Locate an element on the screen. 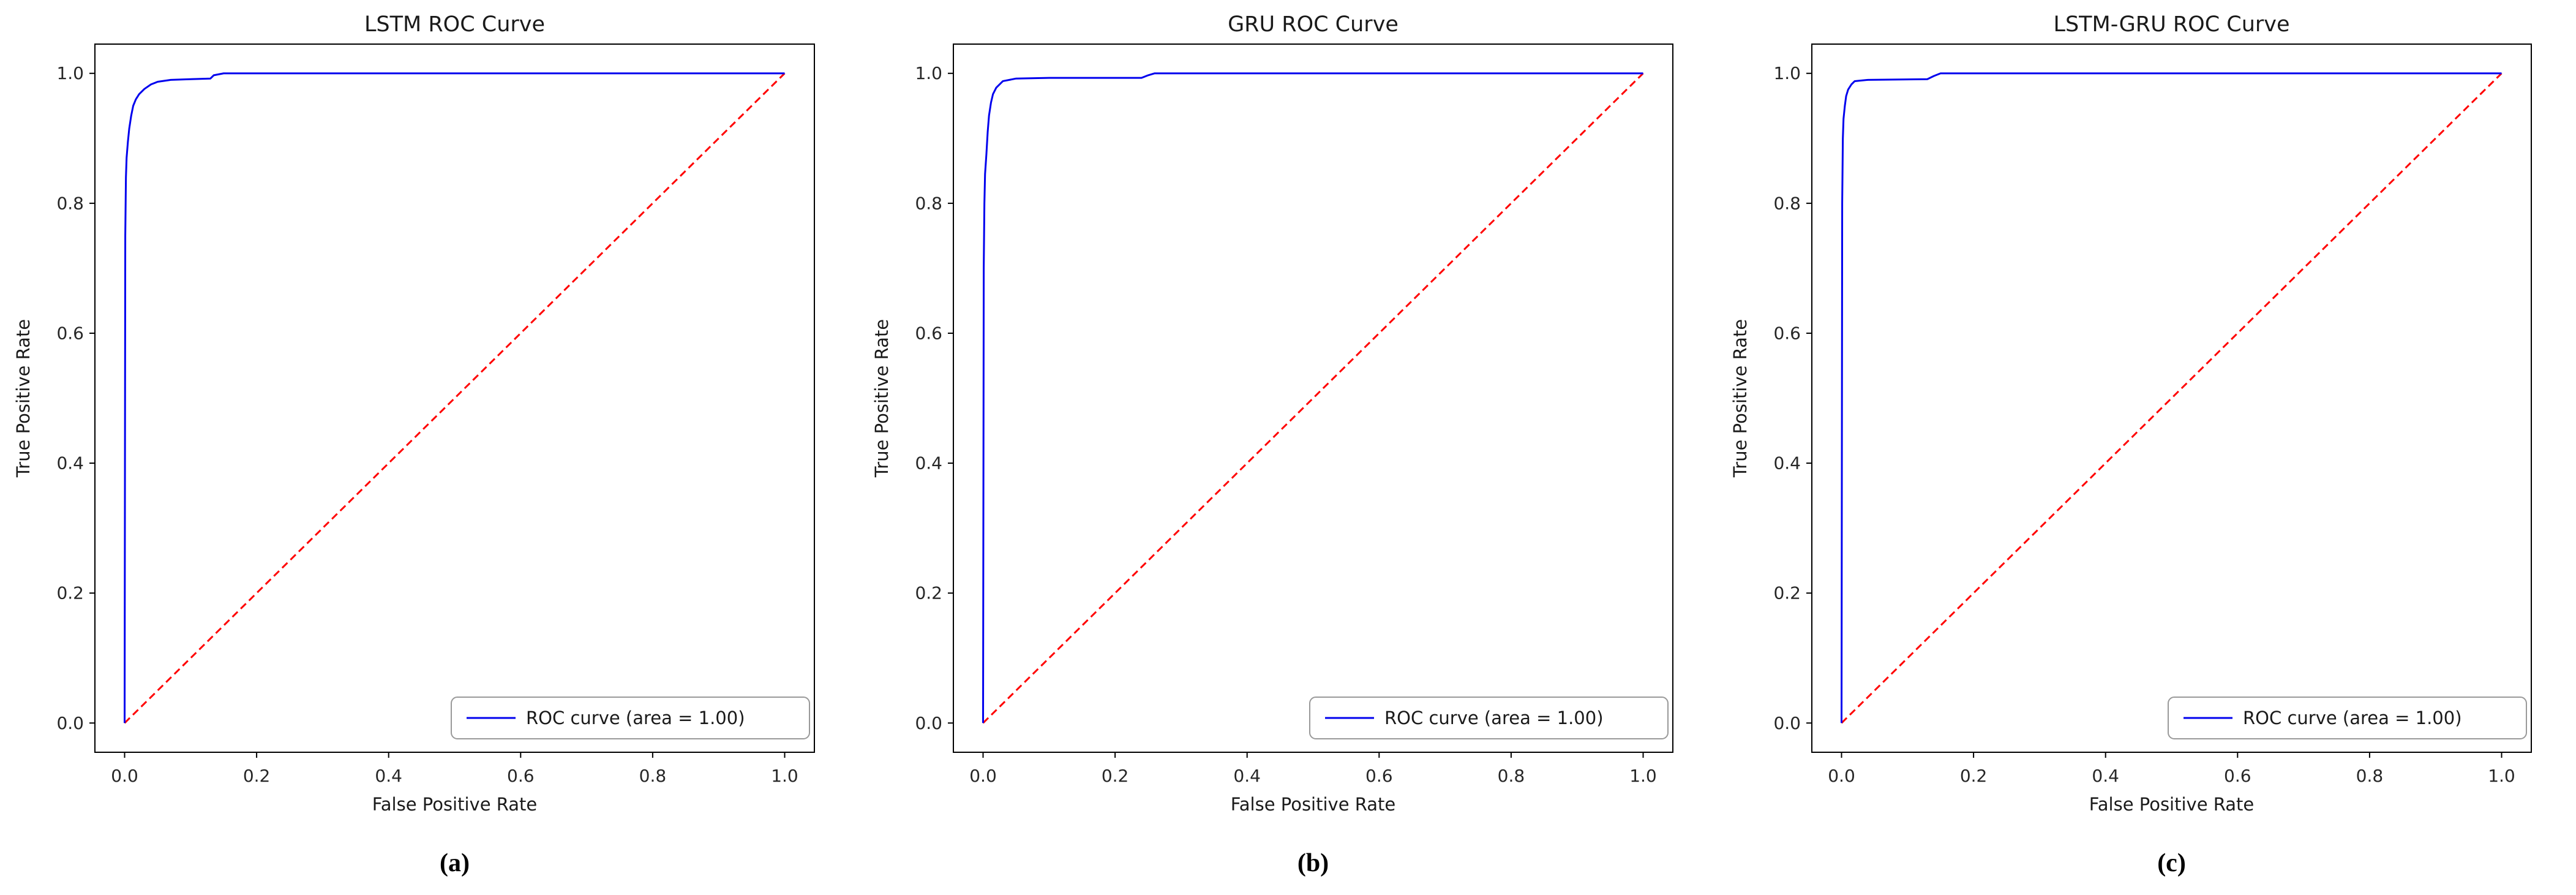 This screenshot has height=895, width=2576. chart-title: GRU ROC Curve is located at coordinates (1313, 24).